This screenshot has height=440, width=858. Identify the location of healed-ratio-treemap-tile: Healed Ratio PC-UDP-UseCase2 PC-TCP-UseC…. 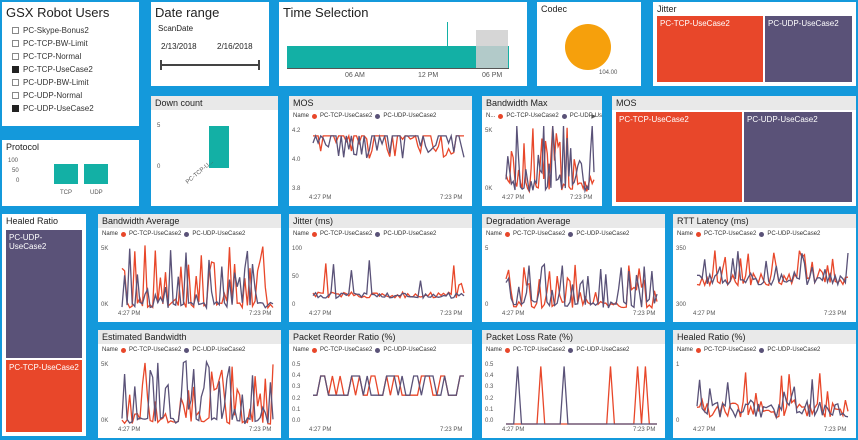
(44, 325).